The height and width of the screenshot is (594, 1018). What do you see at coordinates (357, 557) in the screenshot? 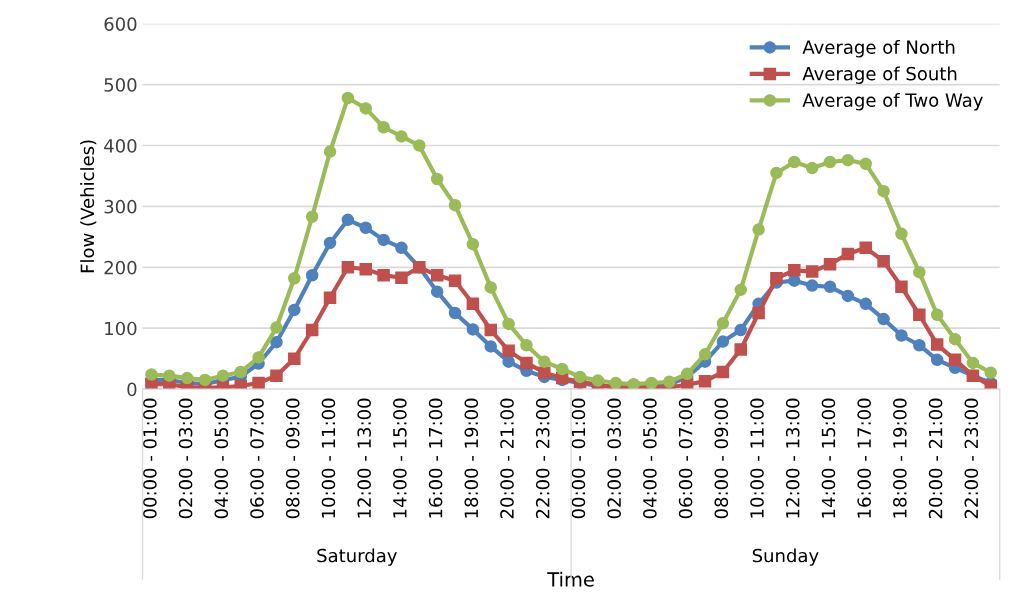
I see `text: Saturday` at bounding box center [357, 557].